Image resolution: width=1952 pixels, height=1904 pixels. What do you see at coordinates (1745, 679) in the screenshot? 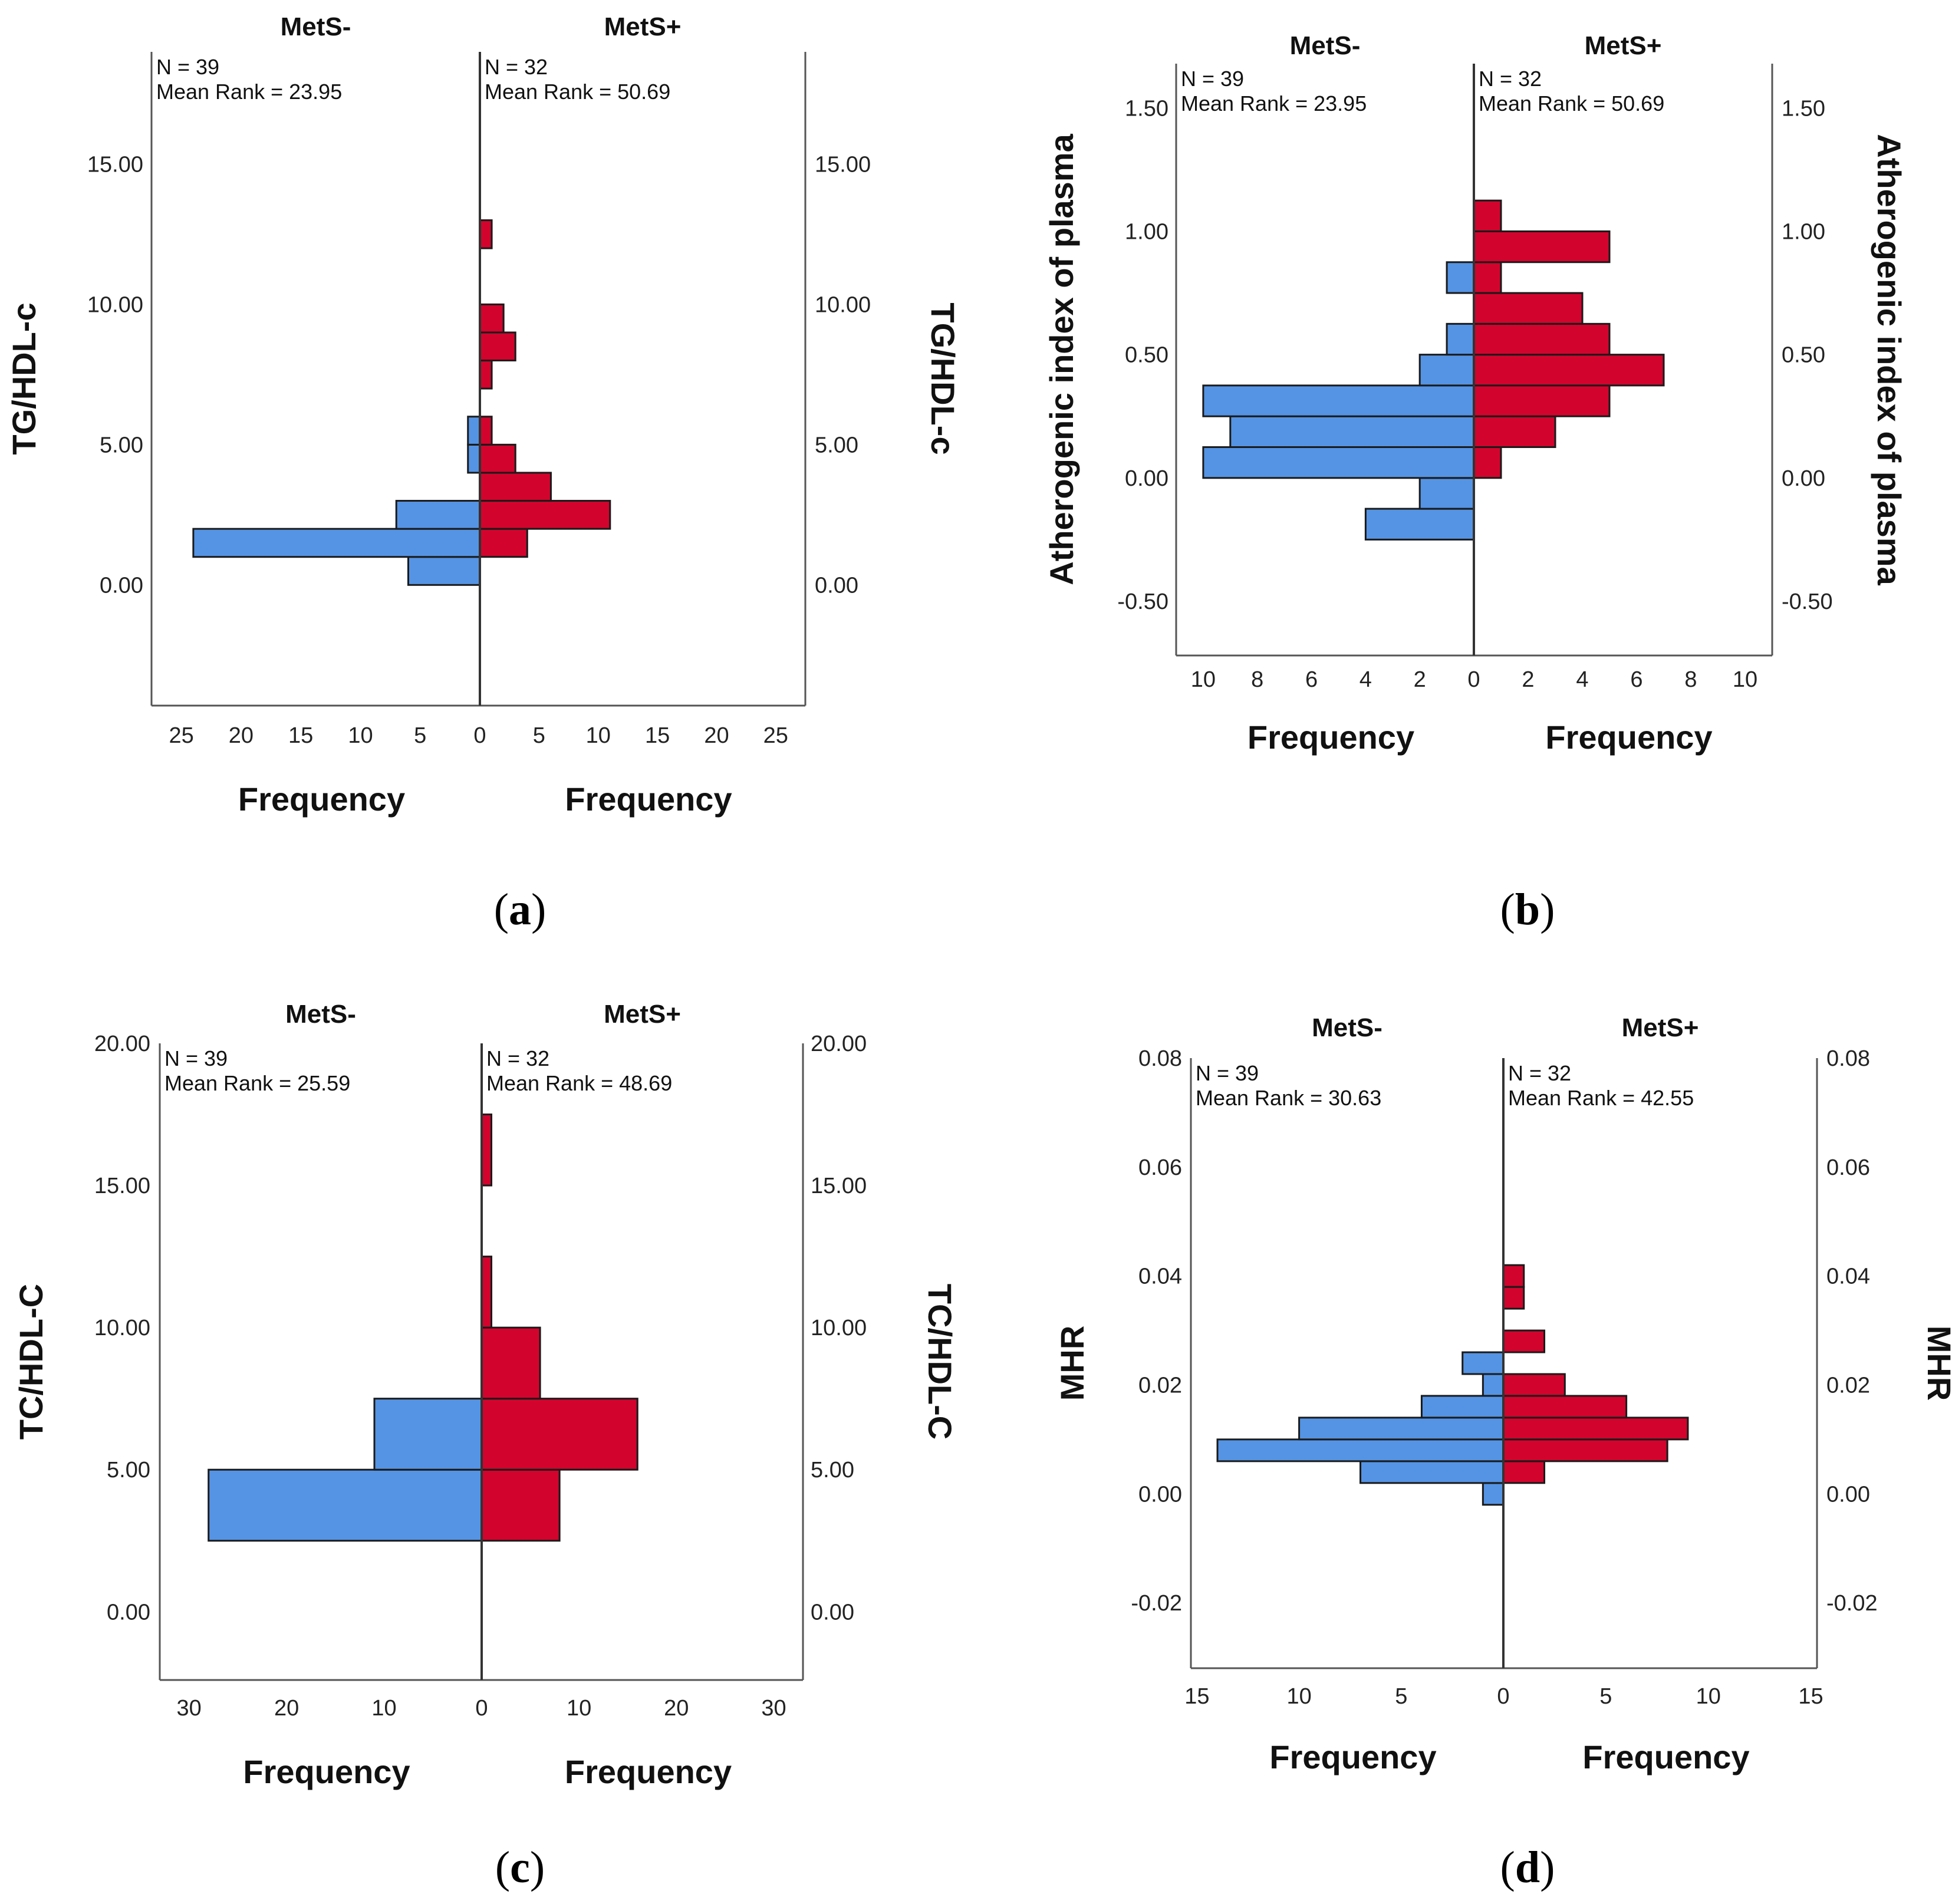
I see `xtick-label-right: 10` at bounding box center [1745, 679].